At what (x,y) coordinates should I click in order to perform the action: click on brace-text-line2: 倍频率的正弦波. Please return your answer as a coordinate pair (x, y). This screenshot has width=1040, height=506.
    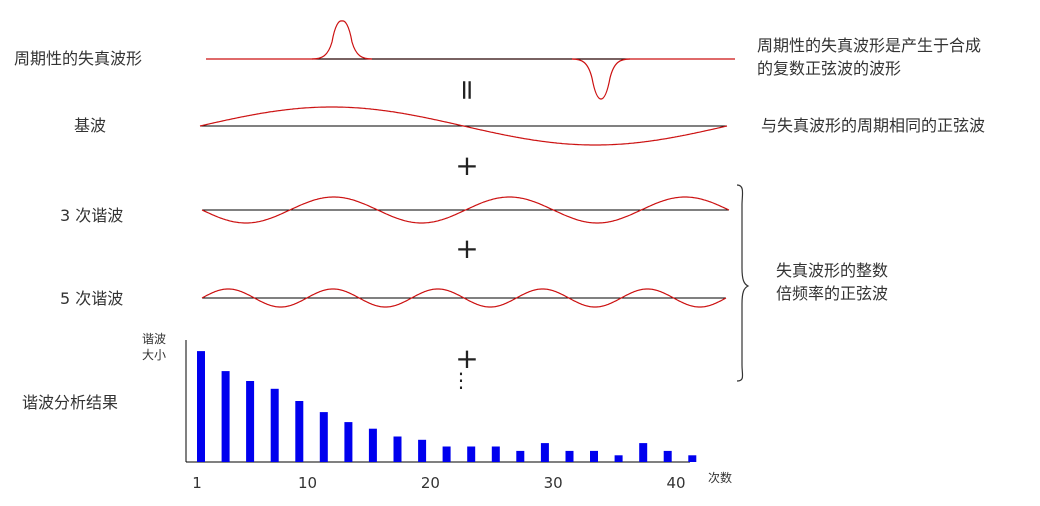
    Looking at the image, I should click on (832, 293).